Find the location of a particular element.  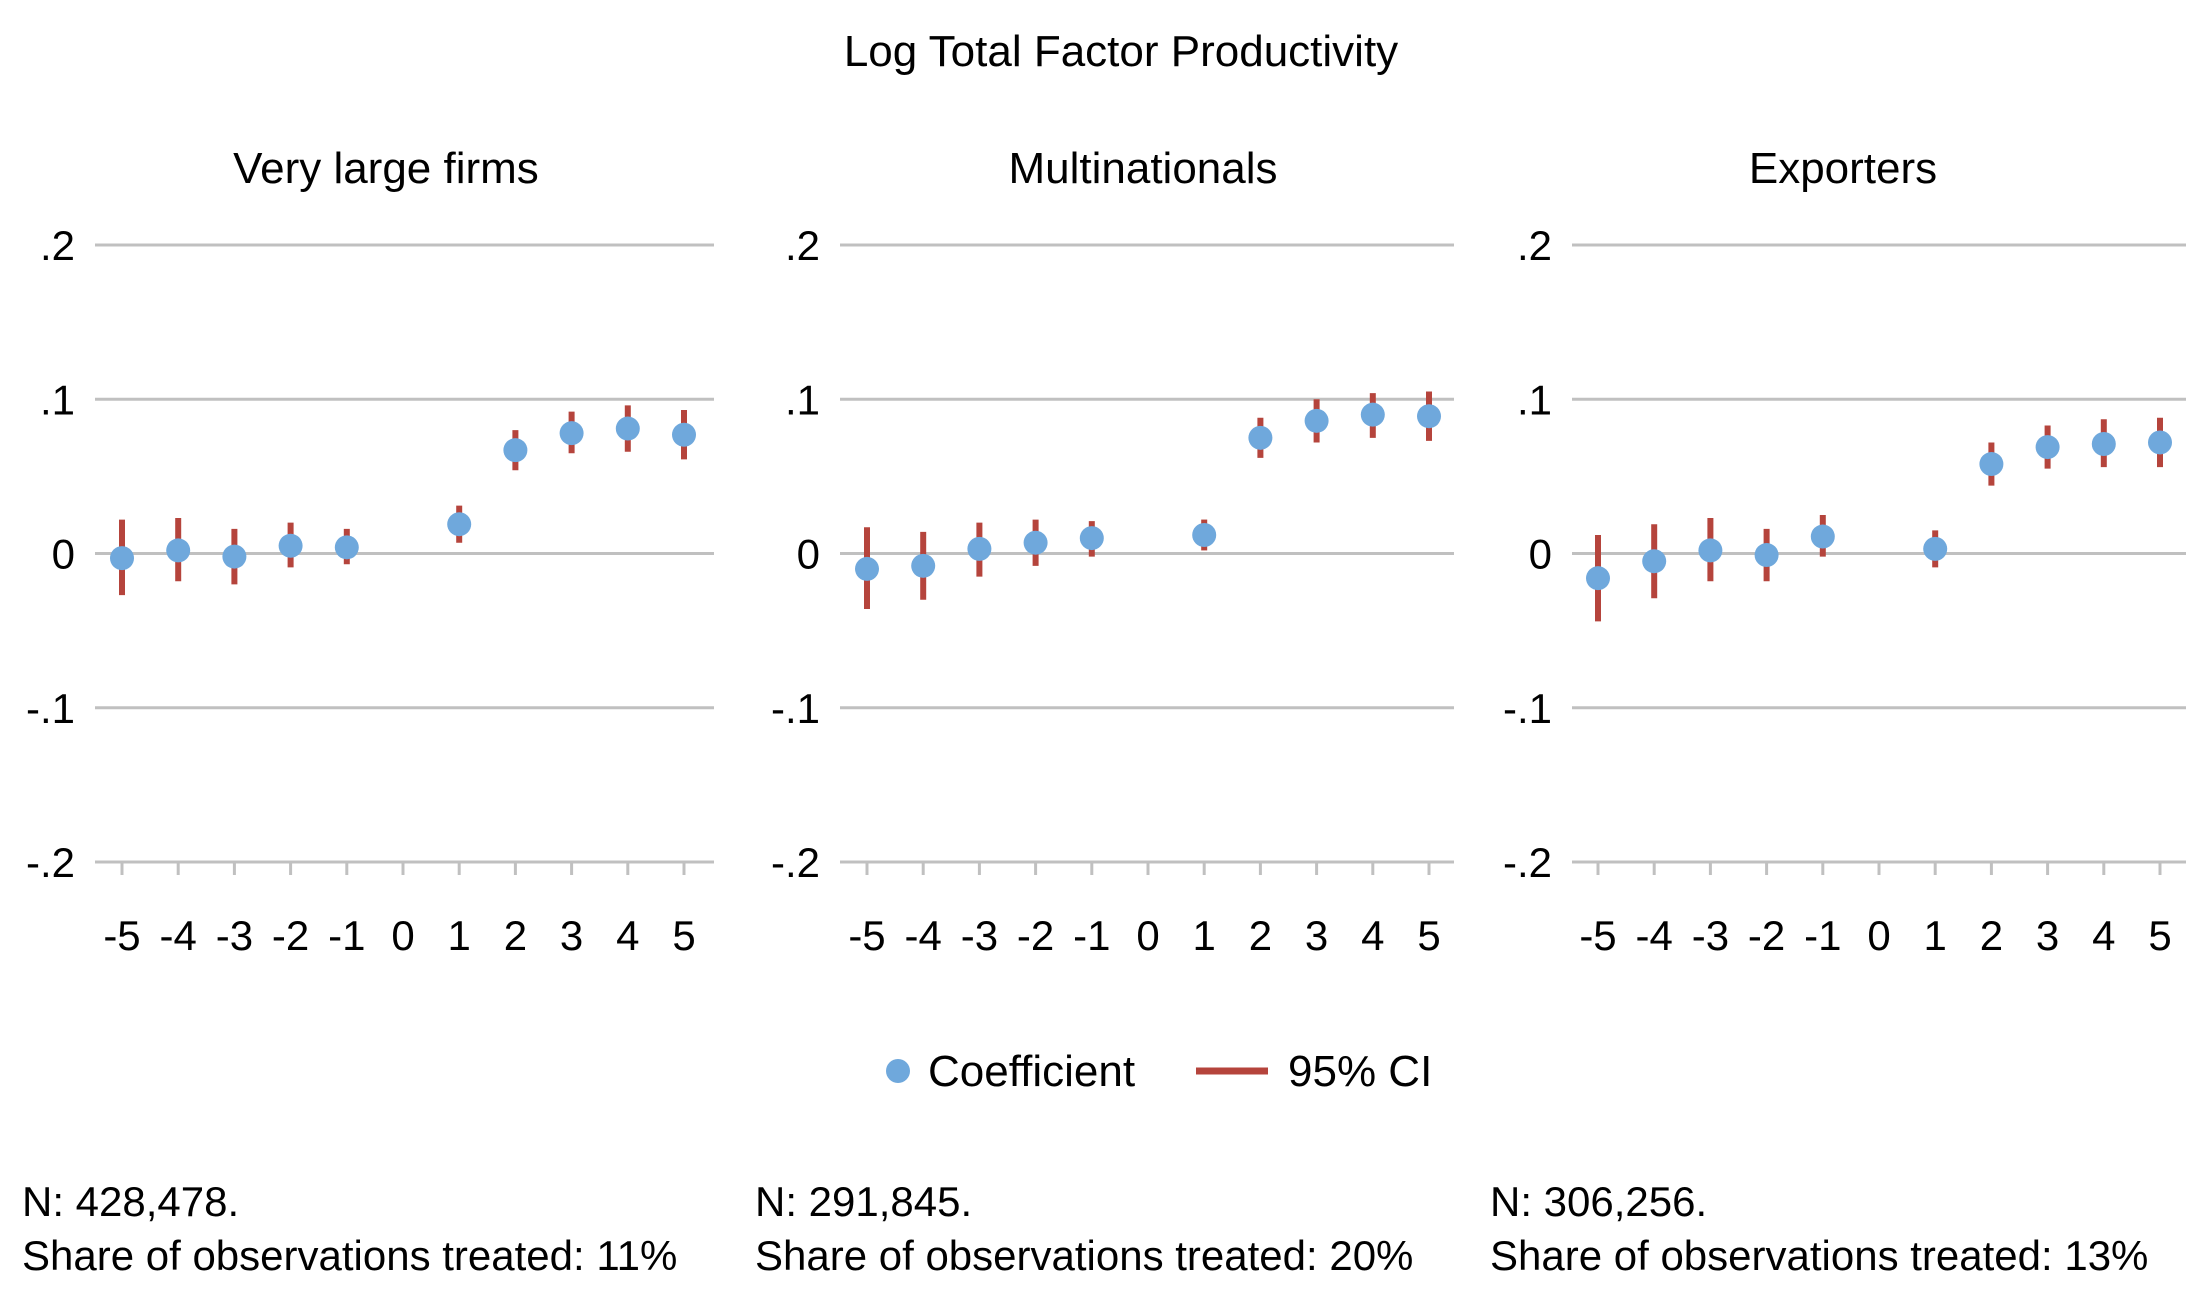

figure-title: Log Total Factor Productivity is located at coordinates (1121, 51).